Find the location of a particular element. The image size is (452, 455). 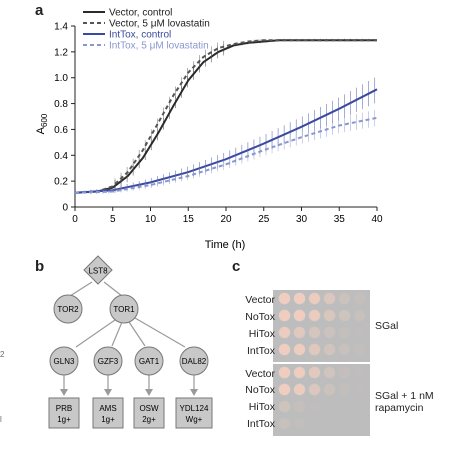

ams-target-box is located at coordinates (108, 413).